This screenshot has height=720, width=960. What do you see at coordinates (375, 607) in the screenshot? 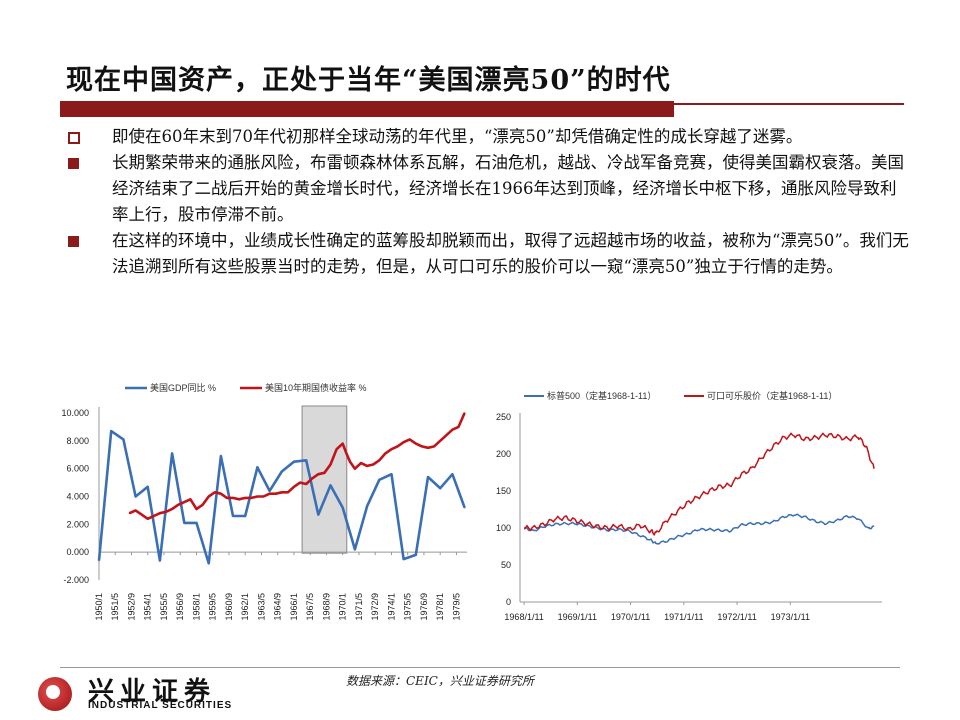
I see `x-tick-label: 1972/9` at bounding box center [375, 607].